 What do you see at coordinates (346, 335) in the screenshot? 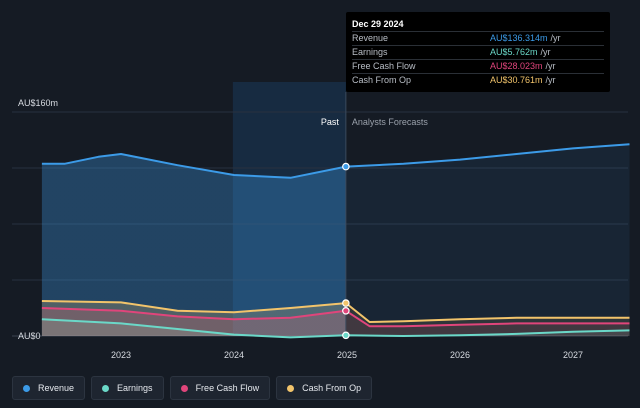
I see `marker-earnings` at bounding box center [346, 335].